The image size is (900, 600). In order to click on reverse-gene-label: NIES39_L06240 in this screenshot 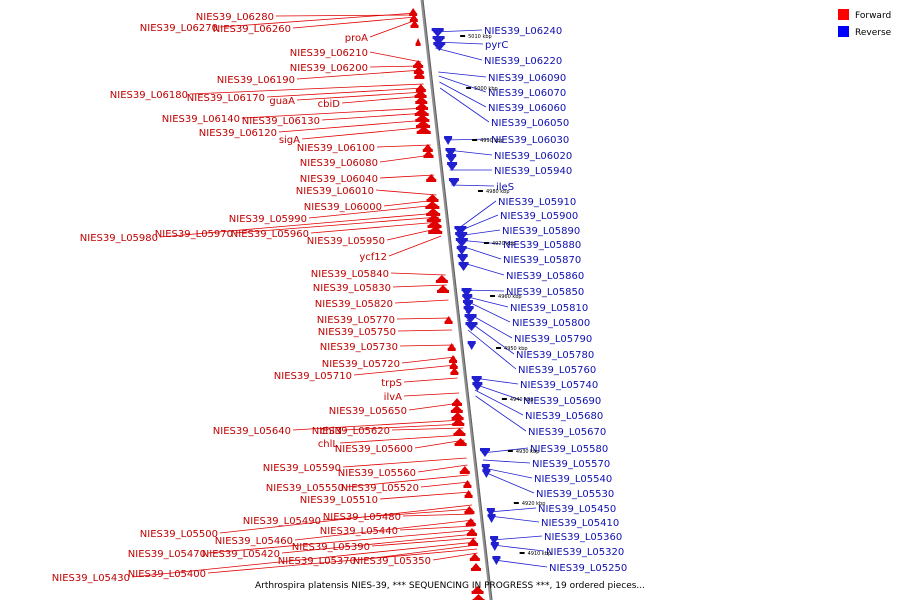, I will do `click(523, 31)`.